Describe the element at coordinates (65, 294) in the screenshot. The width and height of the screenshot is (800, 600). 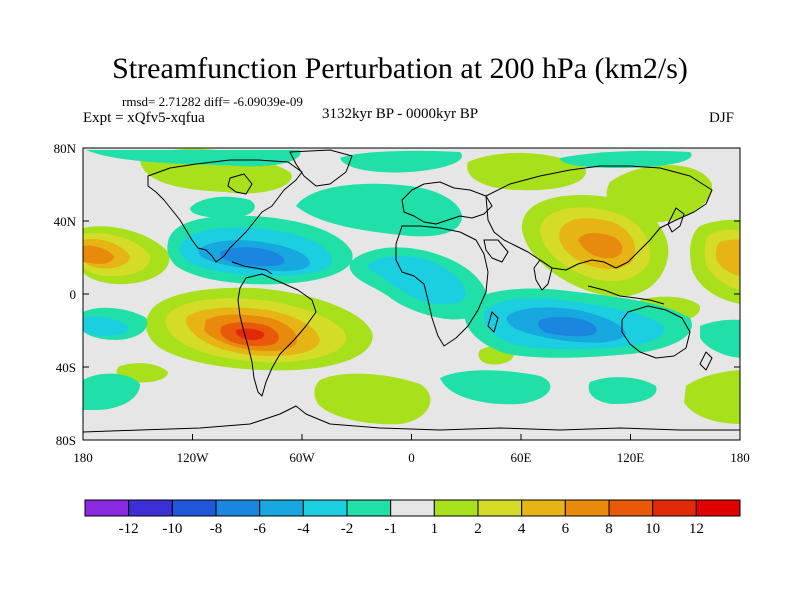
I see `lat-tick-labels: 80N 40N 0 40S 80S` at that location.